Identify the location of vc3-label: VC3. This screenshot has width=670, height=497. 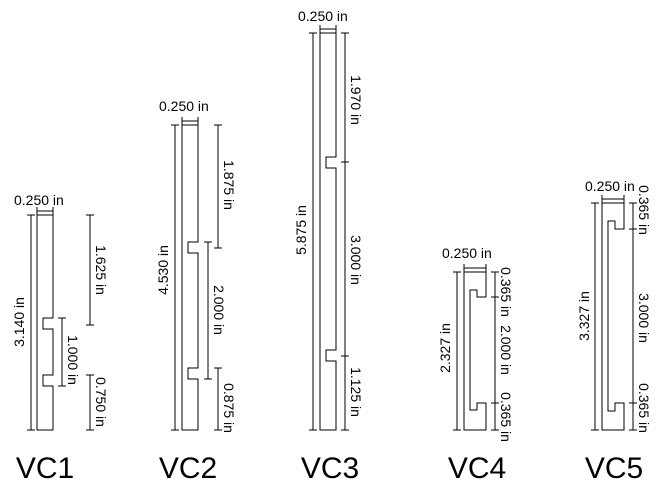
(330, 468).